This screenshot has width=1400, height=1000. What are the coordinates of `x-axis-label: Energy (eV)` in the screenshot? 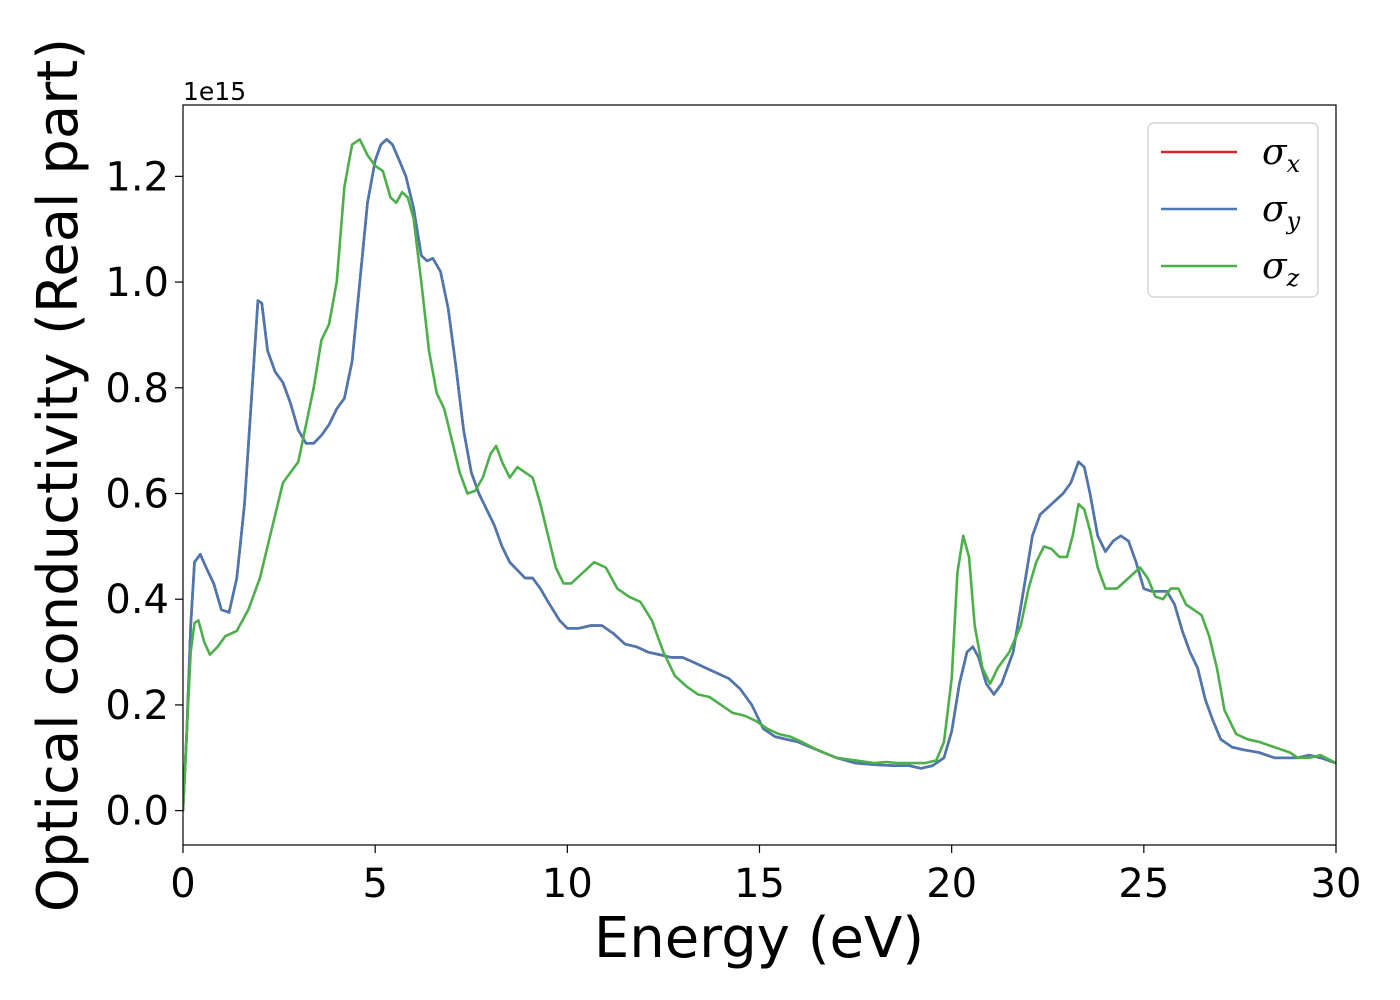 It's located at (759, 938).